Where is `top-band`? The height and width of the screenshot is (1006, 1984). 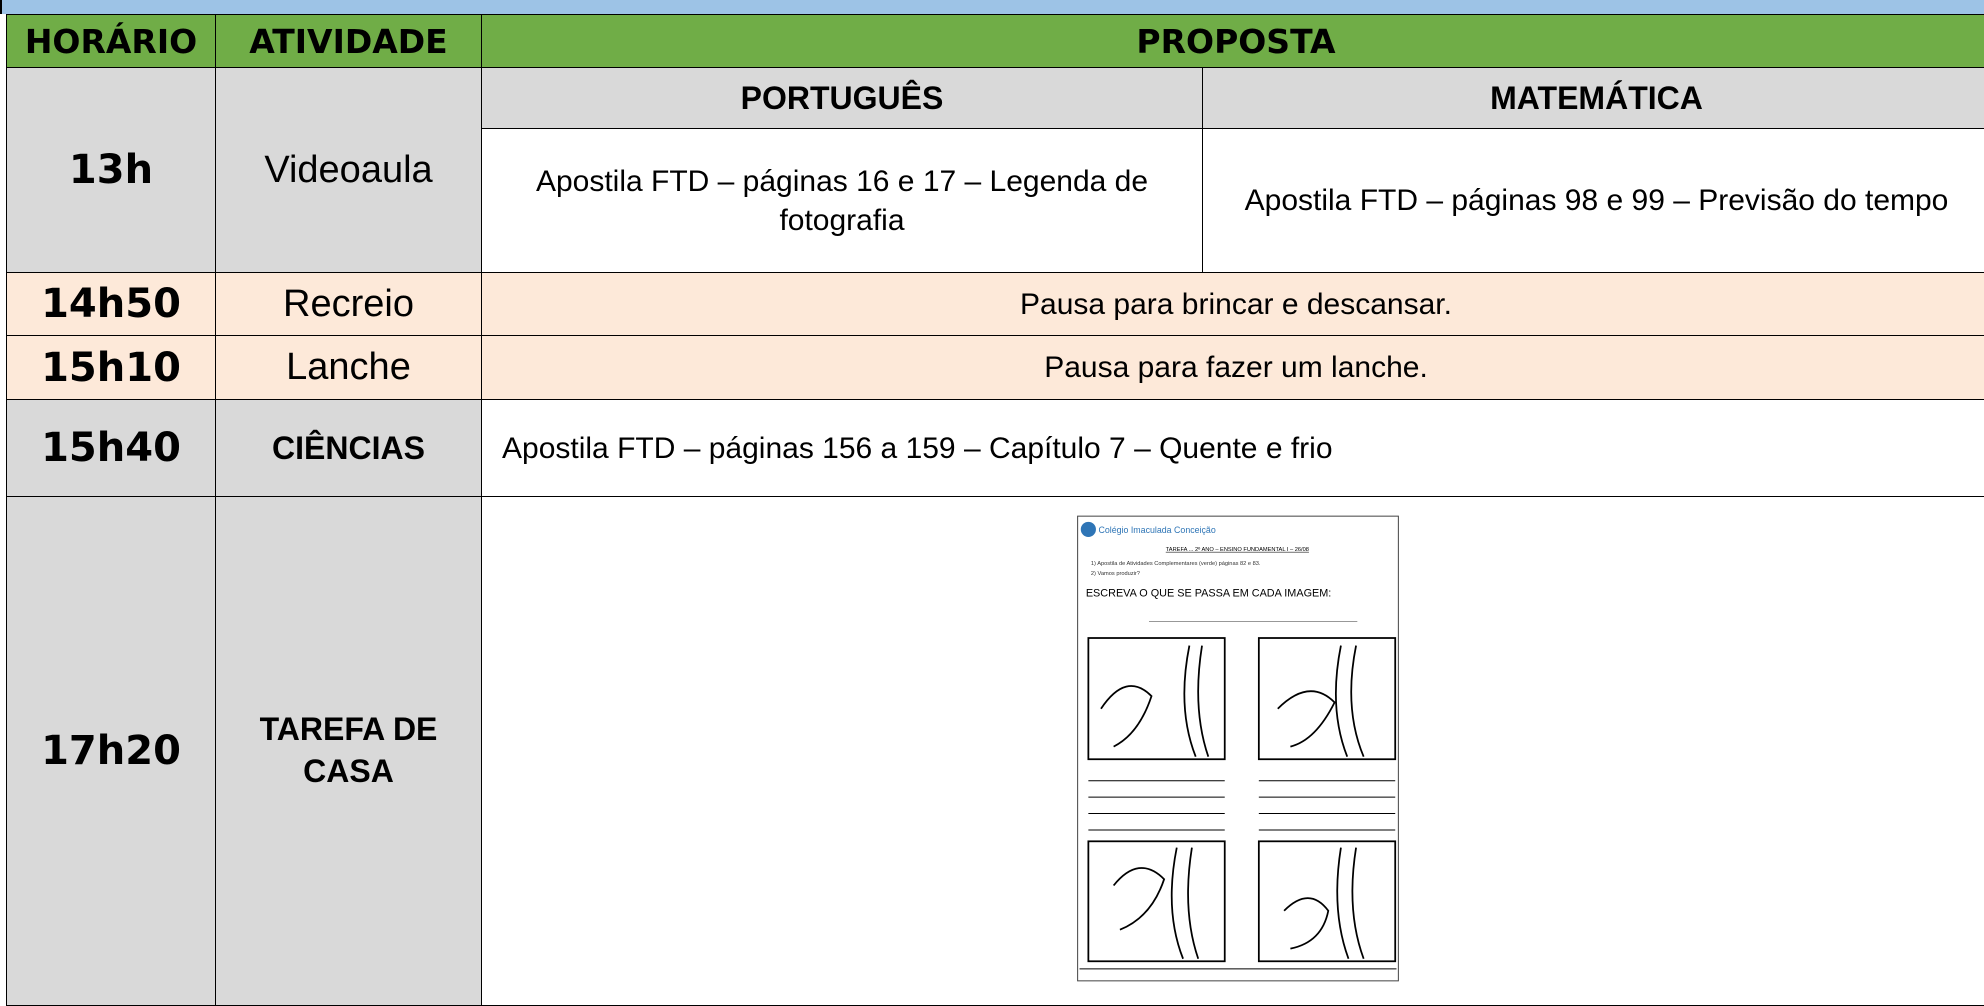 top-band is located at coordinates (992, 7).